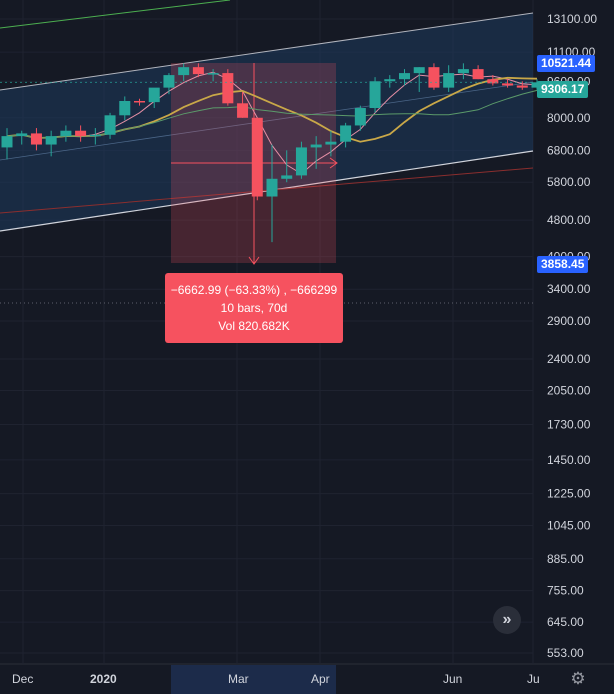 This screenshot has width=614, height=694. What do you see at coordinates (569, 289) in the screenshot?
I see `price-tick-label: 3400.00` at bounding box center [569, 289].